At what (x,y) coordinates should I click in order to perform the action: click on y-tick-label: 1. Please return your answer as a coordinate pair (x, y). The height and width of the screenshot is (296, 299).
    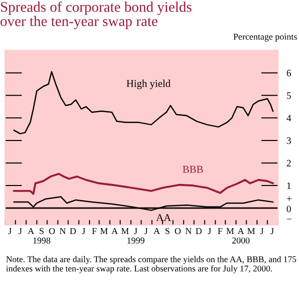
    Looking at the image, I should click on (289, 185).